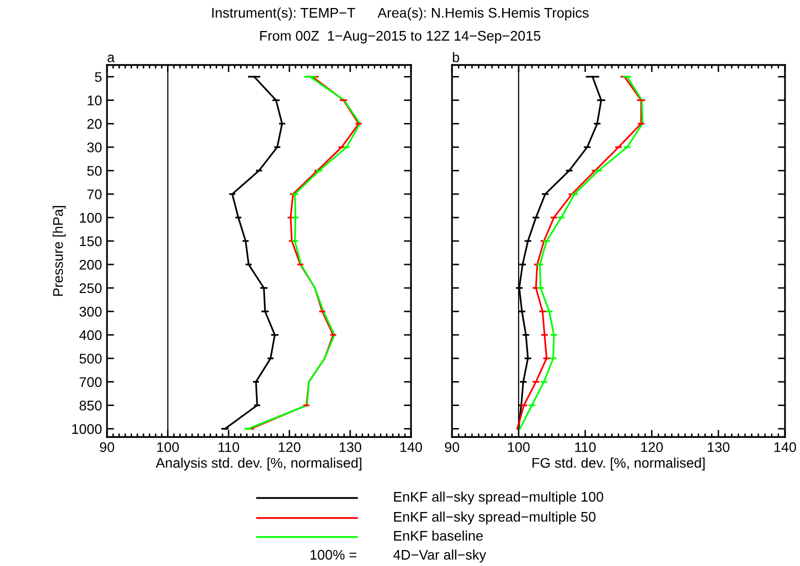 The height and width of the screenshot is (566, 800). Describe the element at coordinates (259, 464) in the screenshot. I see `x-axis-title: Analysis std. dev. [%, normalised]` at that location.